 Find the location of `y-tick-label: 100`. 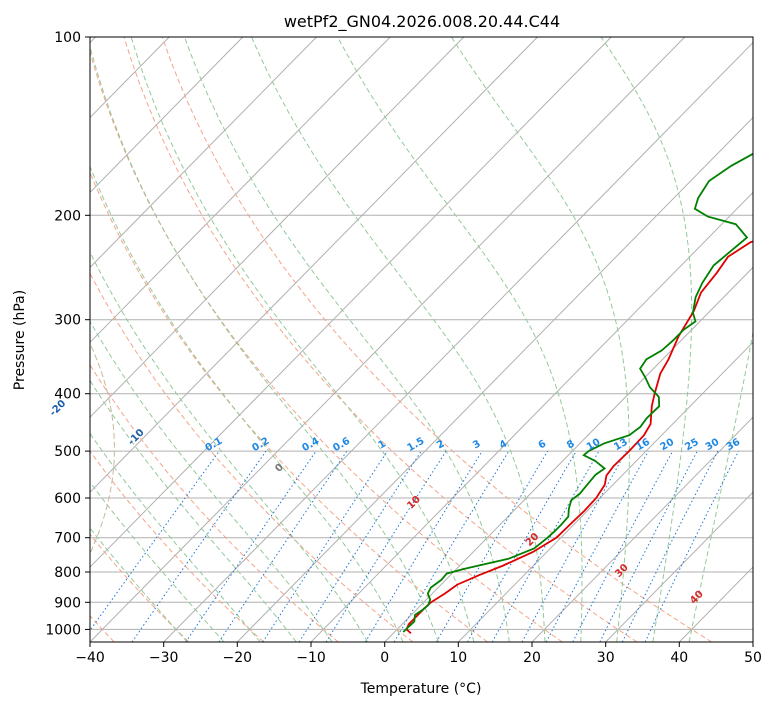

y-tick-label: 100 is located at coordinates (67, 38).